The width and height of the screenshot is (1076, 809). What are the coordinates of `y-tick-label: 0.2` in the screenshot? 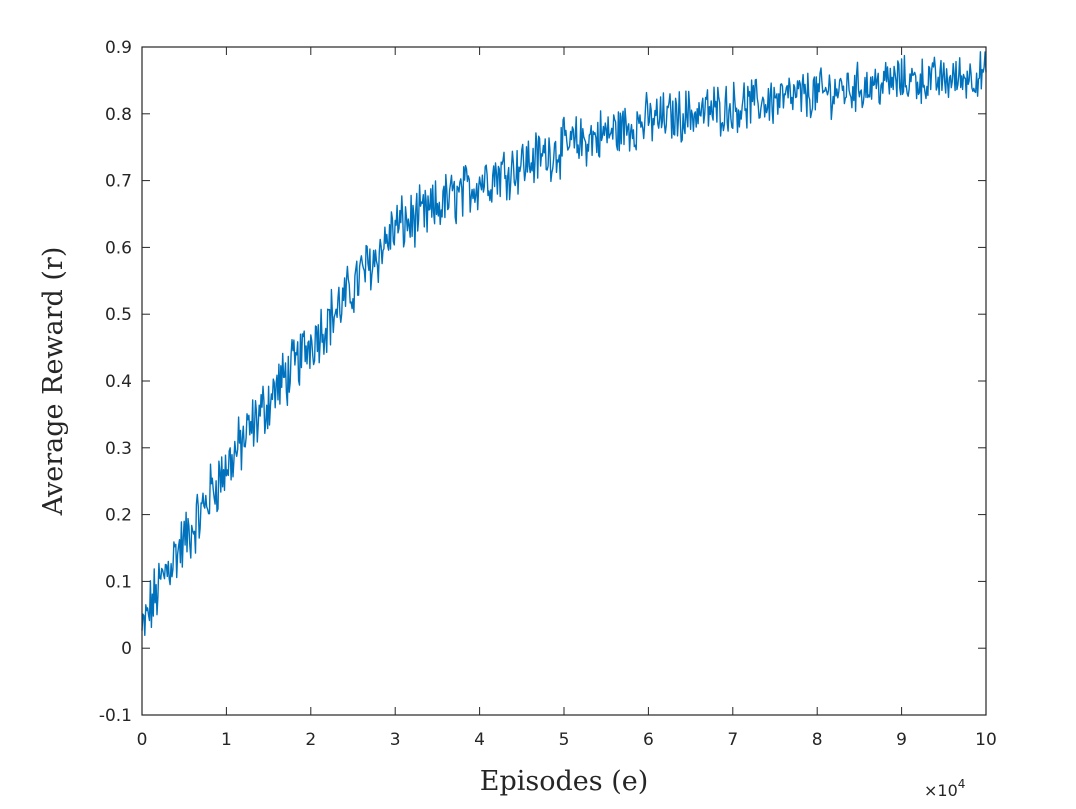 It's located at (118, 516).